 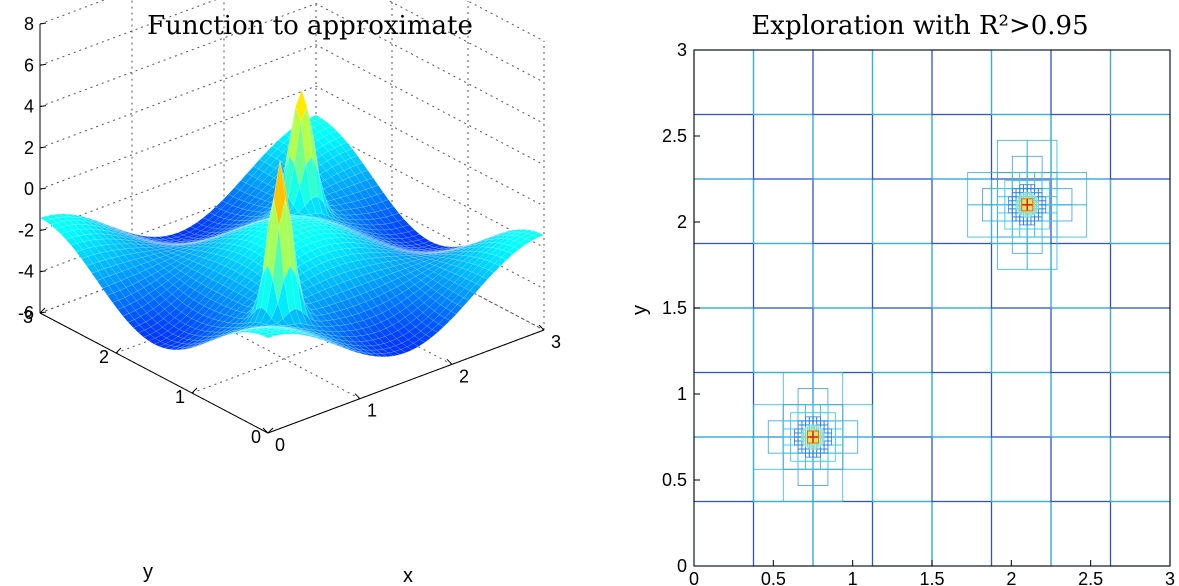 I want to click on surface-y-label: y, so click(x=148, y=572).